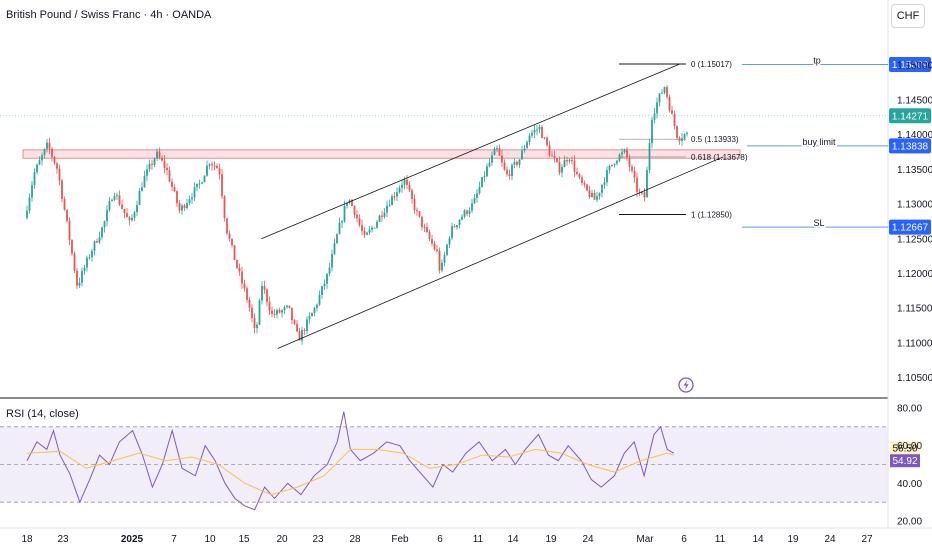  Describe the element at coordinates (686, 385) in the screenshot. I see `lightning-icon` at that location.